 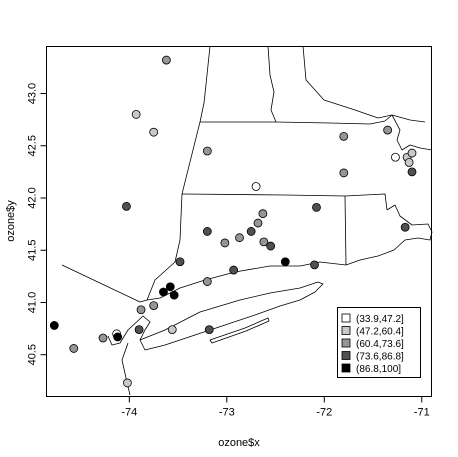 I want to click on coast-nj, so click(x=126, y=369).